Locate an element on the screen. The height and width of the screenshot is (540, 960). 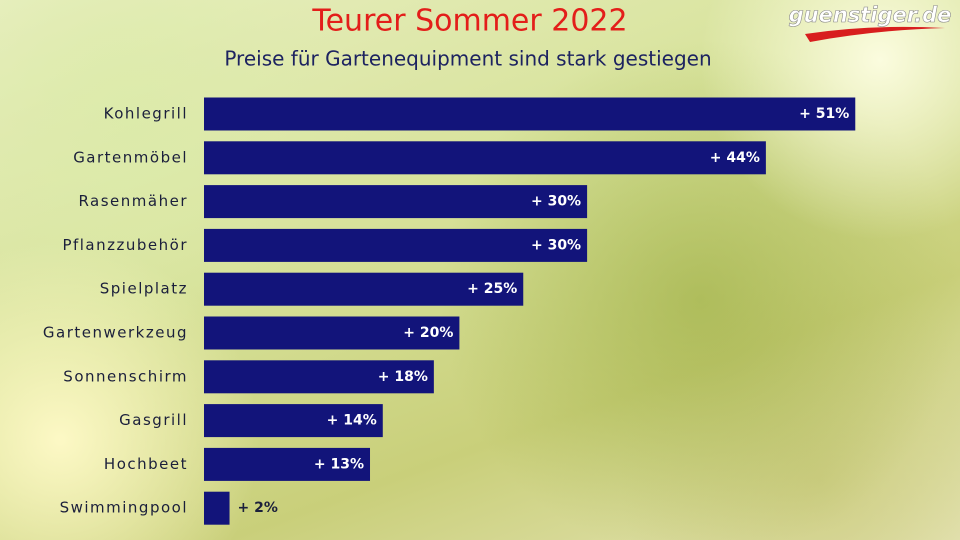
value-label: + 20% is located at coordinates (428, 333).